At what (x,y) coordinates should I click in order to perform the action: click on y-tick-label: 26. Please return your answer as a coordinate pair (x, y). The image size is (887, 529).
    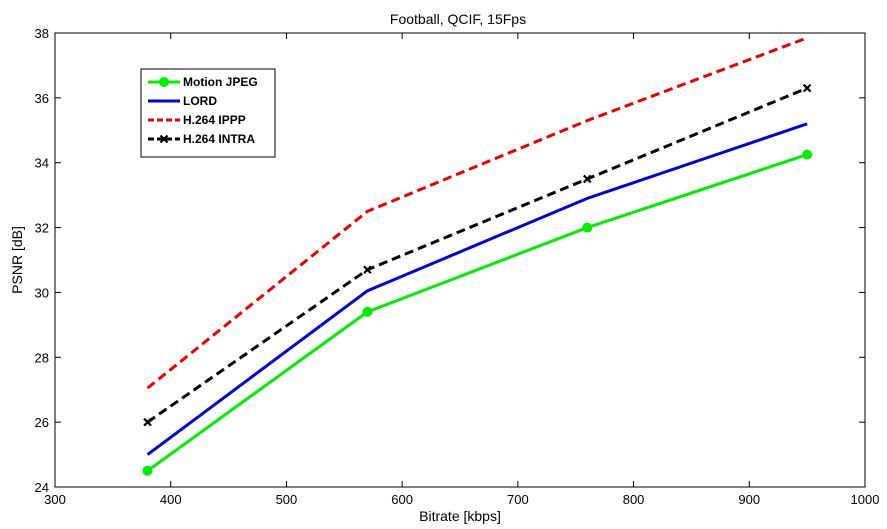
    Looking at the image, I should click on (42, 422).